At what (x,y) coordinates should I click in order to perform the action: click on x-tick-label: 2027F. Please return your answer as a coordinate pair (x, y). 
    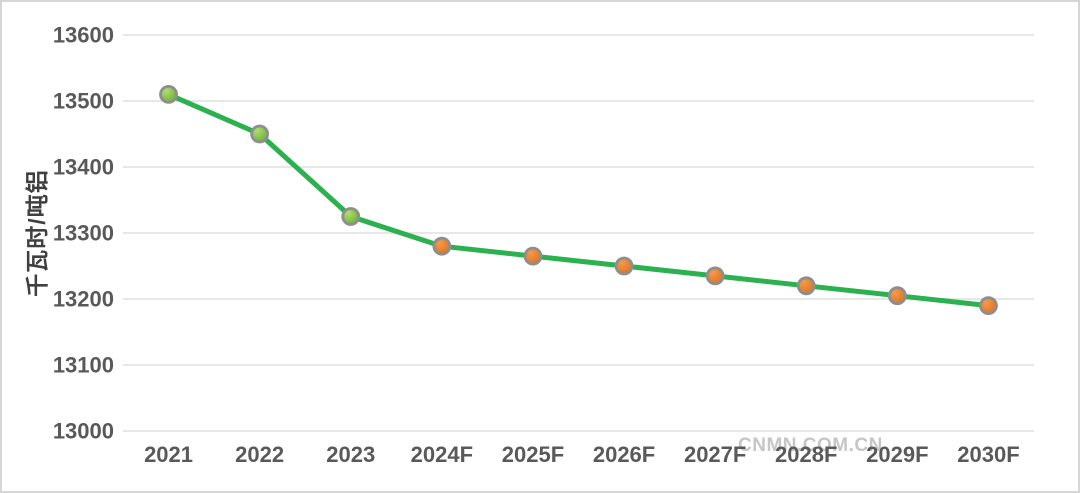
    Looking at the image, I should click on (715, 454).